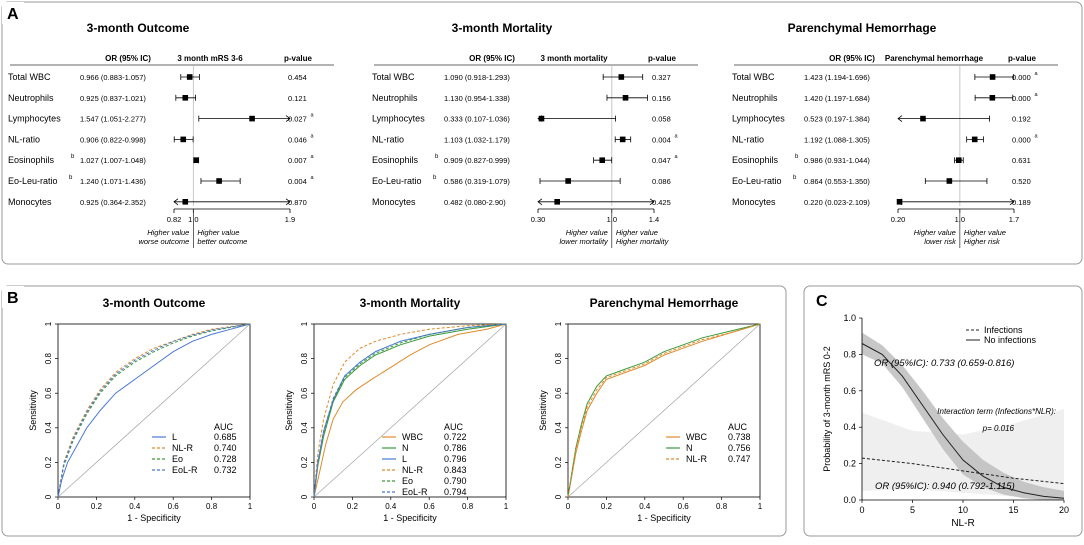  What do you see at coordinates (1010, 340) in the screenshot?
I see `prob-legend-label: No infections` at bounding box center [1010, 340].